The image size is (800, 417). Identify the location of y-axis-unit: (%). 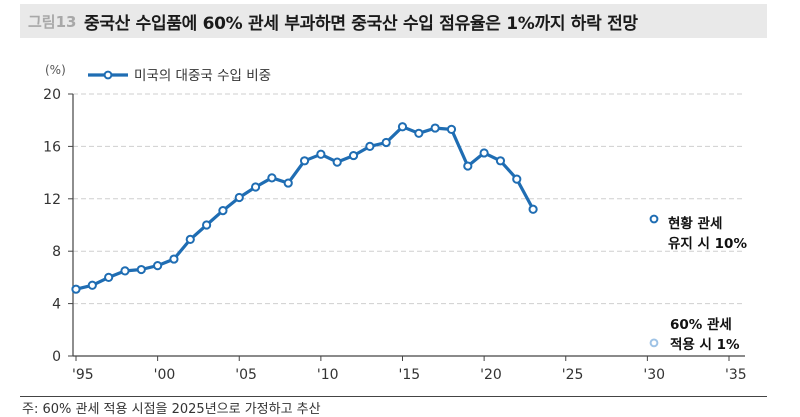
(55, 70).